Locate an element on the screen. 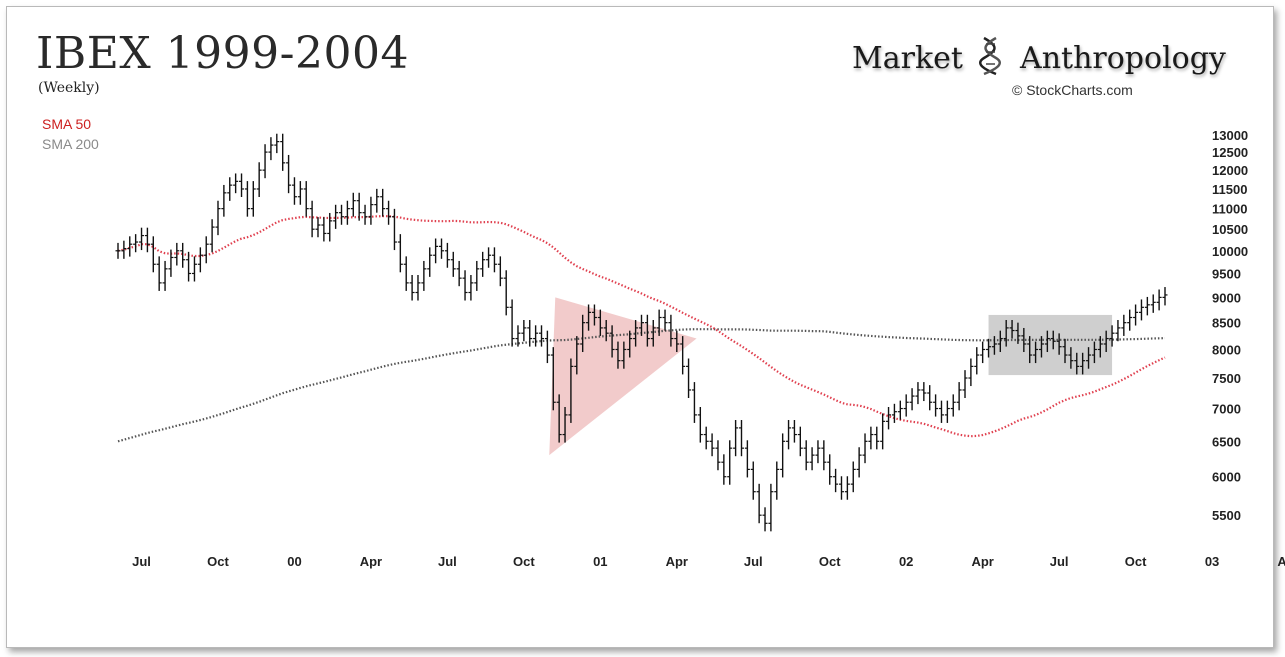 The height and width of the screenshot is (657, 1285). y-tick-label: 10500 is located at coordinates (1230, 229).